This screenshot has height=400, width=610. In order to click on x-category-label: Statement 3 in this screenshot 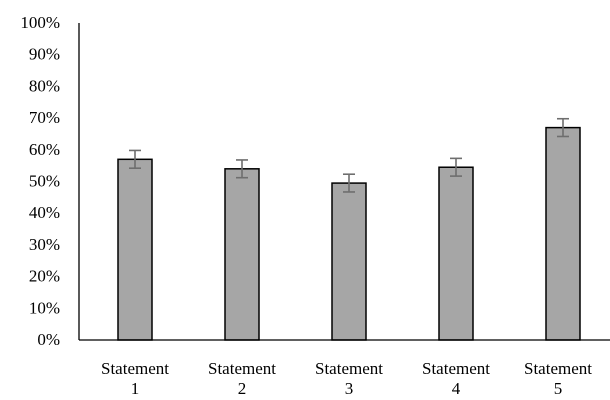, I will do `click(349, 378)`.